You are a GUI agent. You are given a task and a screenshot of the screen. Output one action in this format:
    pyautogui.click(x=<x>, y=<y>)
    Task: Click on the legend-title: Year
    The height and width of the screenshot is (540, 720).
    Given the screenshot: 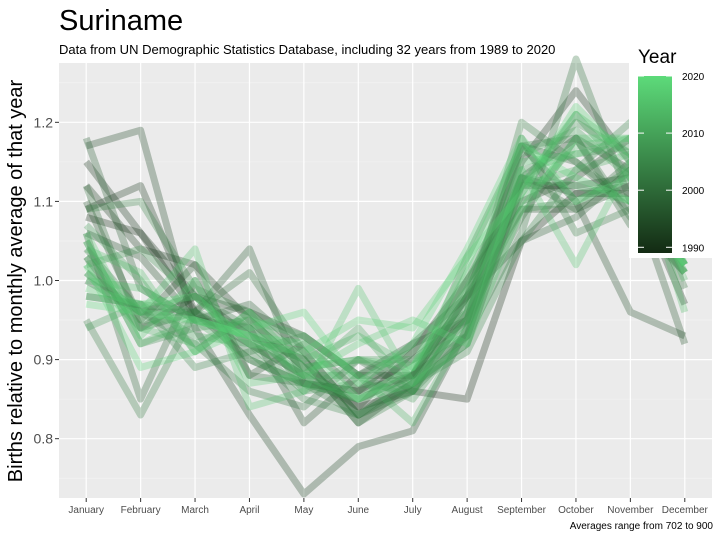 What is the action you would take?
    pyautogui.click(x=657, y=57)
    